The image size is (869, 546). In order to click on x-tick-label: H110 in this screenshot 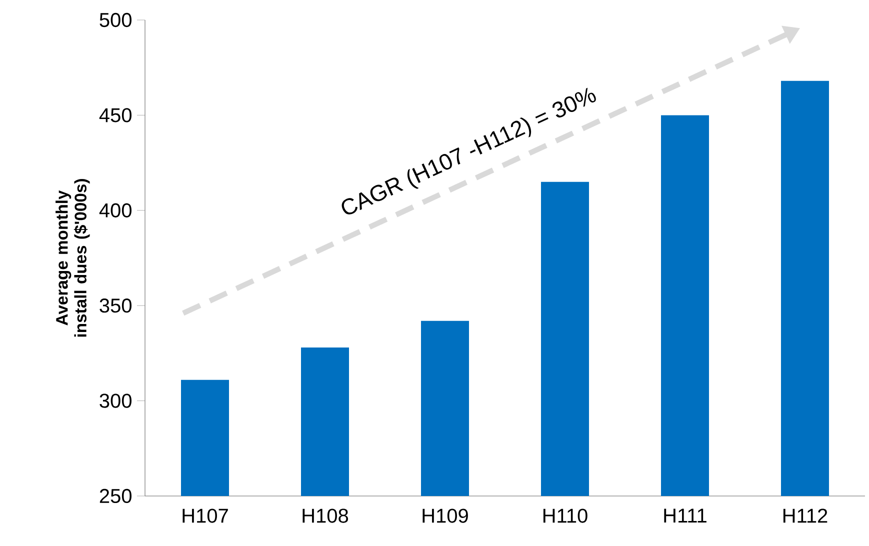, I will do `click(565, 515)`.